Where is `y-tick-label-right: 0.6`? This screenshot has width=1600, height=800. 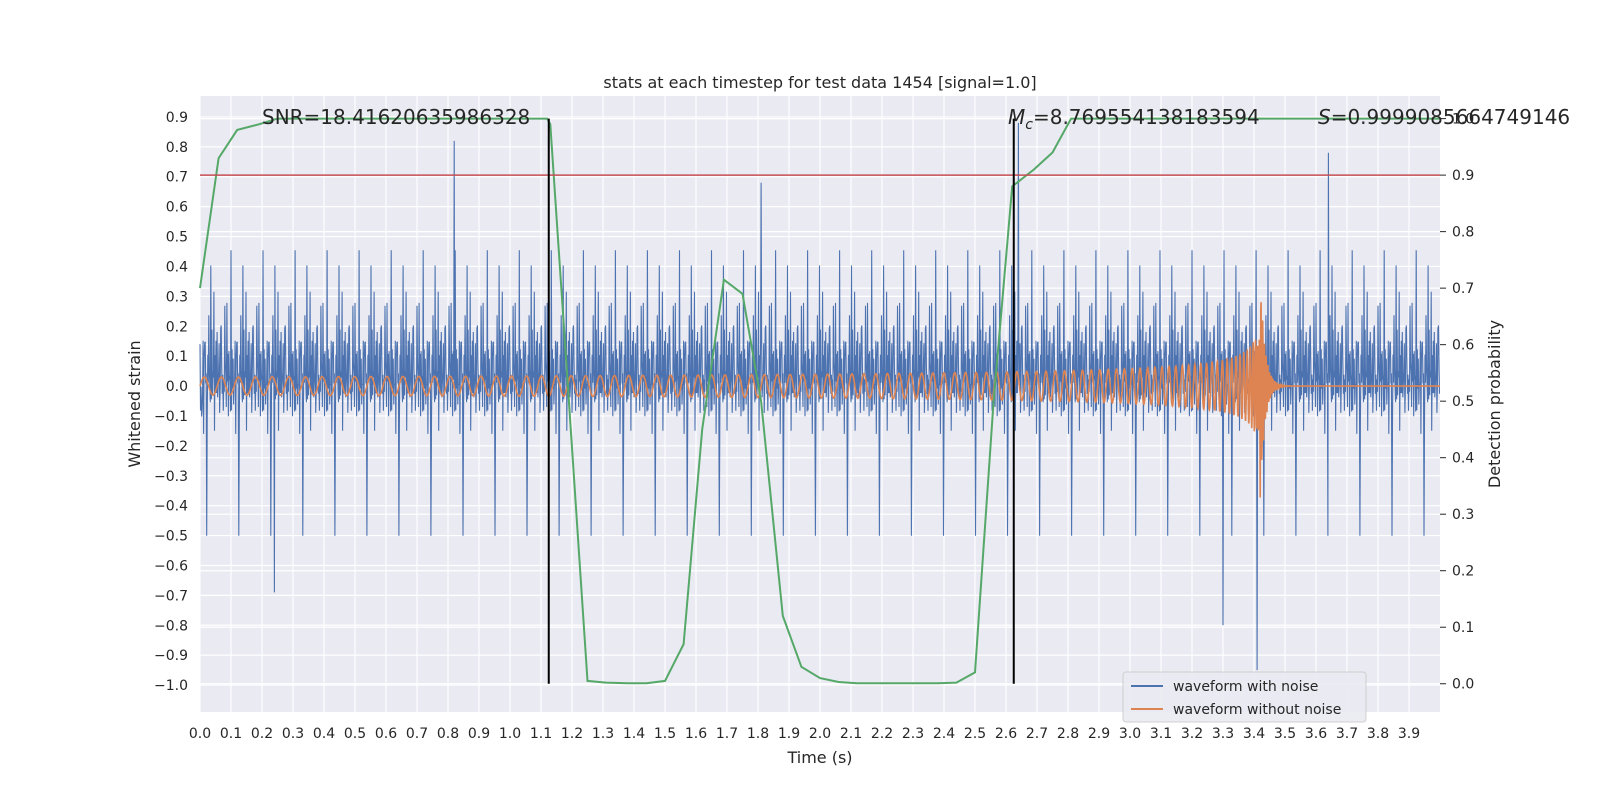 y-tick-label-right: 0.6 is located at coordinates (1463, 346).